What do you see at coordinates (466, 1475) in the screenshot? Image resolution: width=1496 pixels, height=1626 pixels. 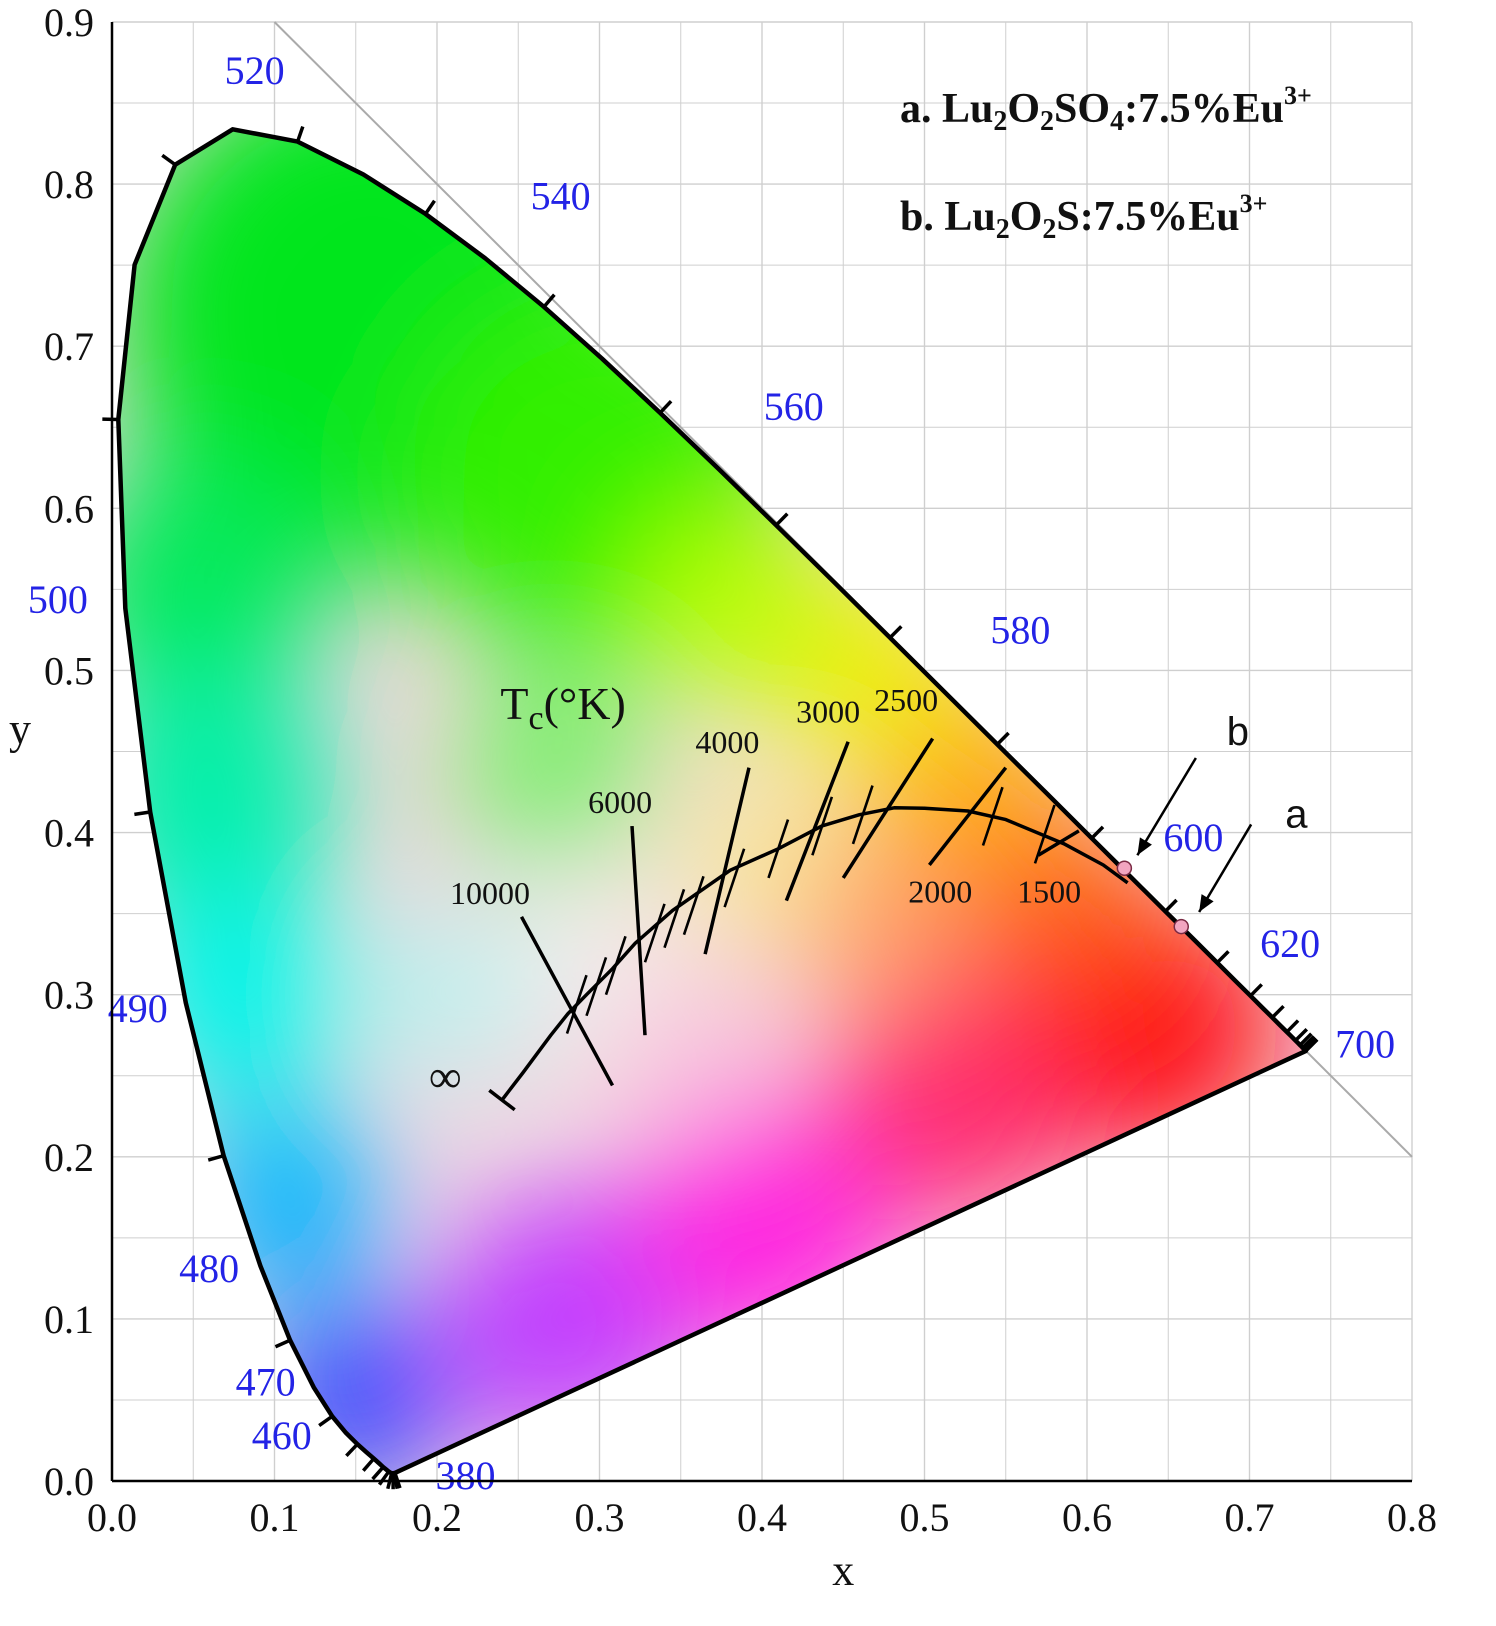 I see `wavelength-label-380: 380` at bounding box center [466, 1475].